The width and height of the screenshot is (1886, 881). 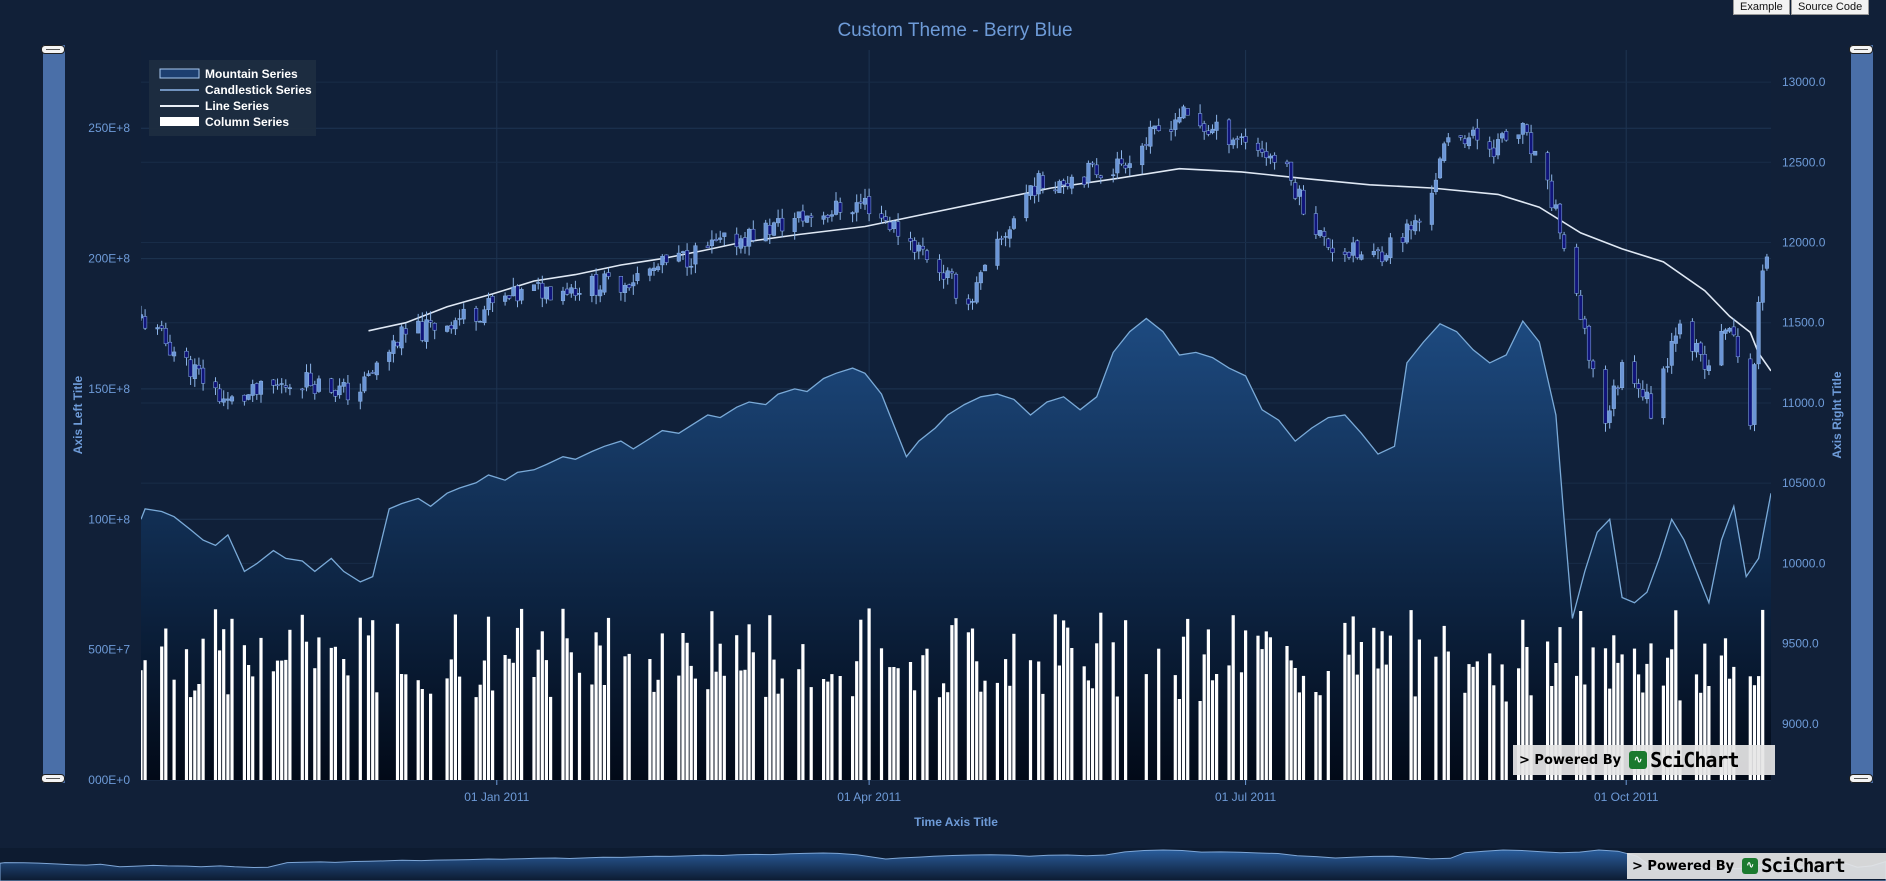 I want to click on overview-watermark: > Powered By ∿ SciChart, so click(x=1756, y=866).